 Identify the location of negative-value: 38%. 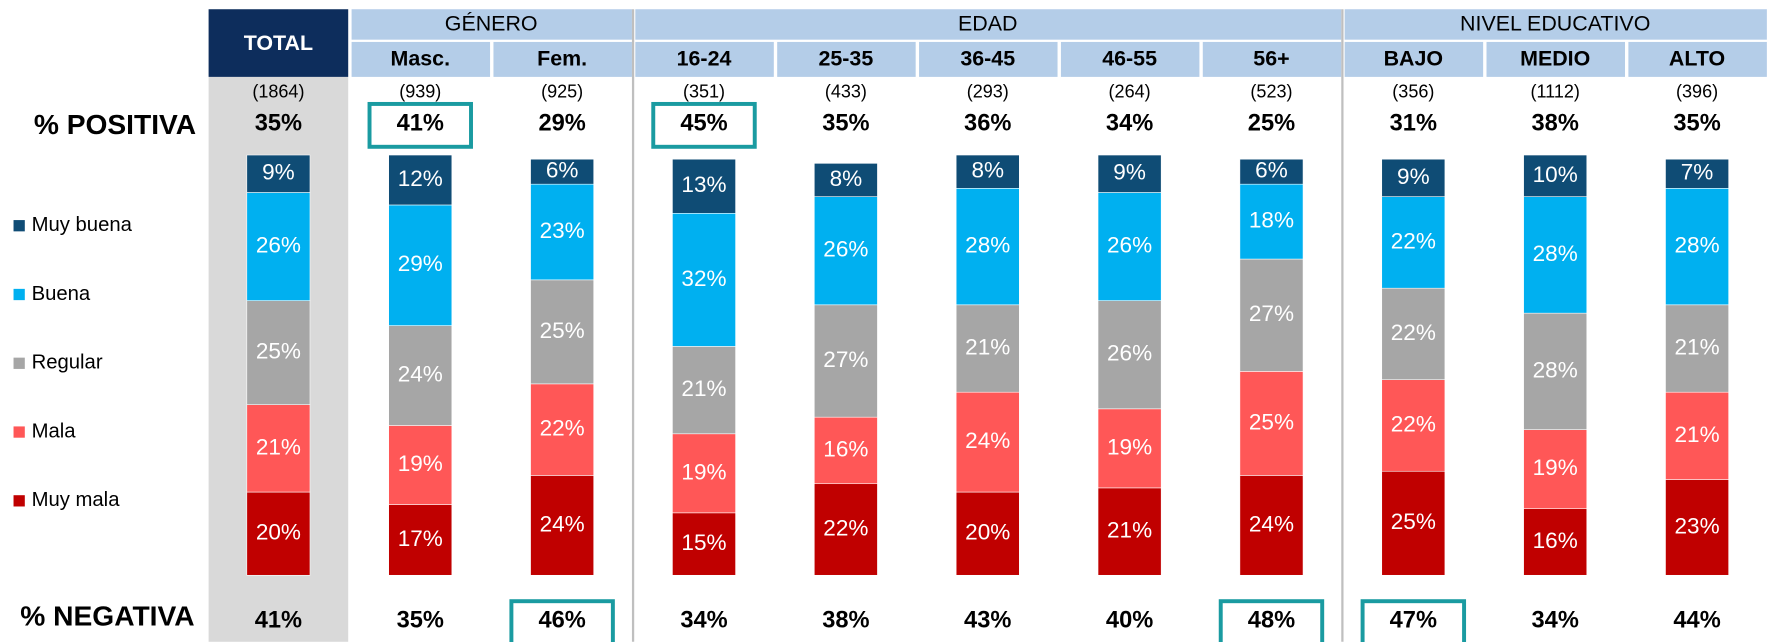
(845, 621).